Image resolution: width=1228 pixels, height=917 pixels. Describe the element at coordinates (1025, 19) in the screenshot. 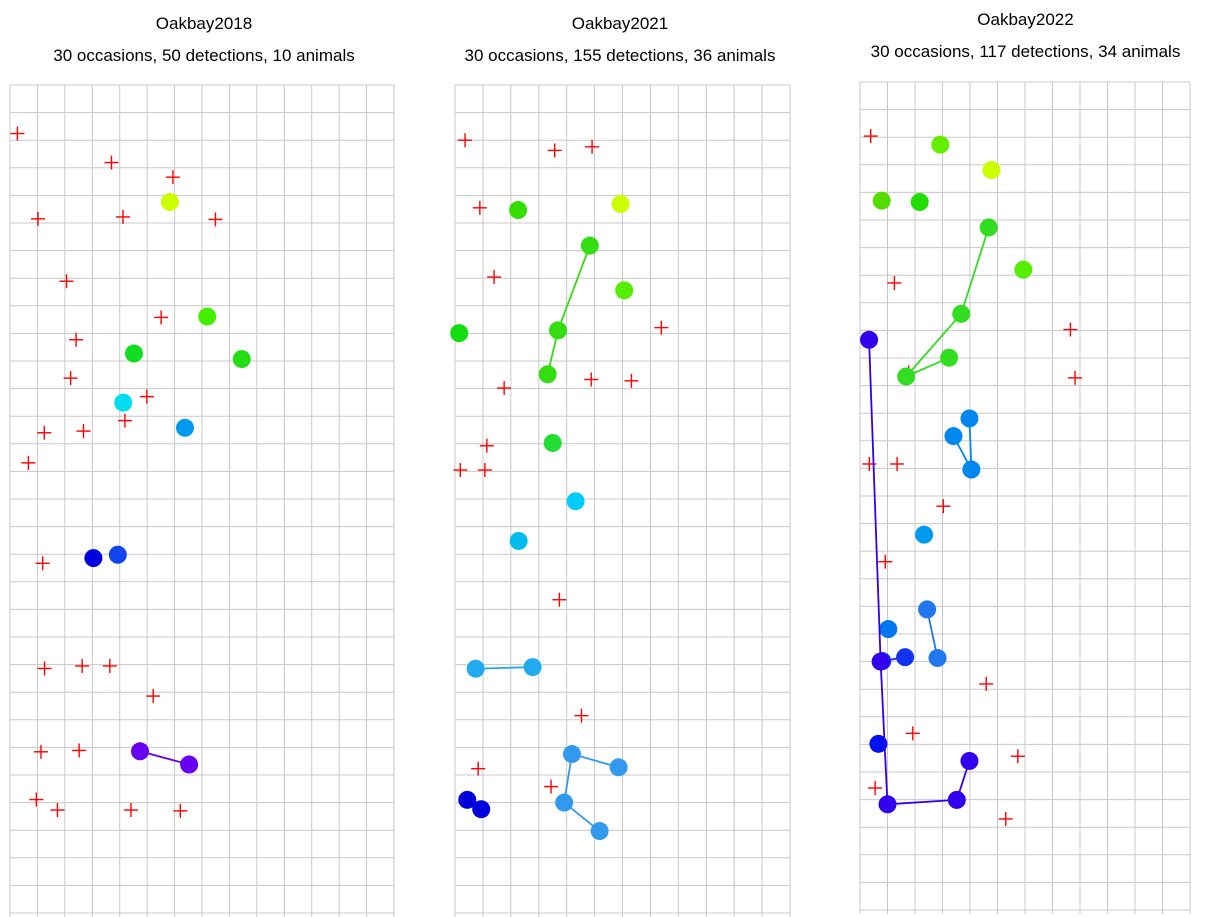

I see `chart-title: Oakbay2022` at that location.